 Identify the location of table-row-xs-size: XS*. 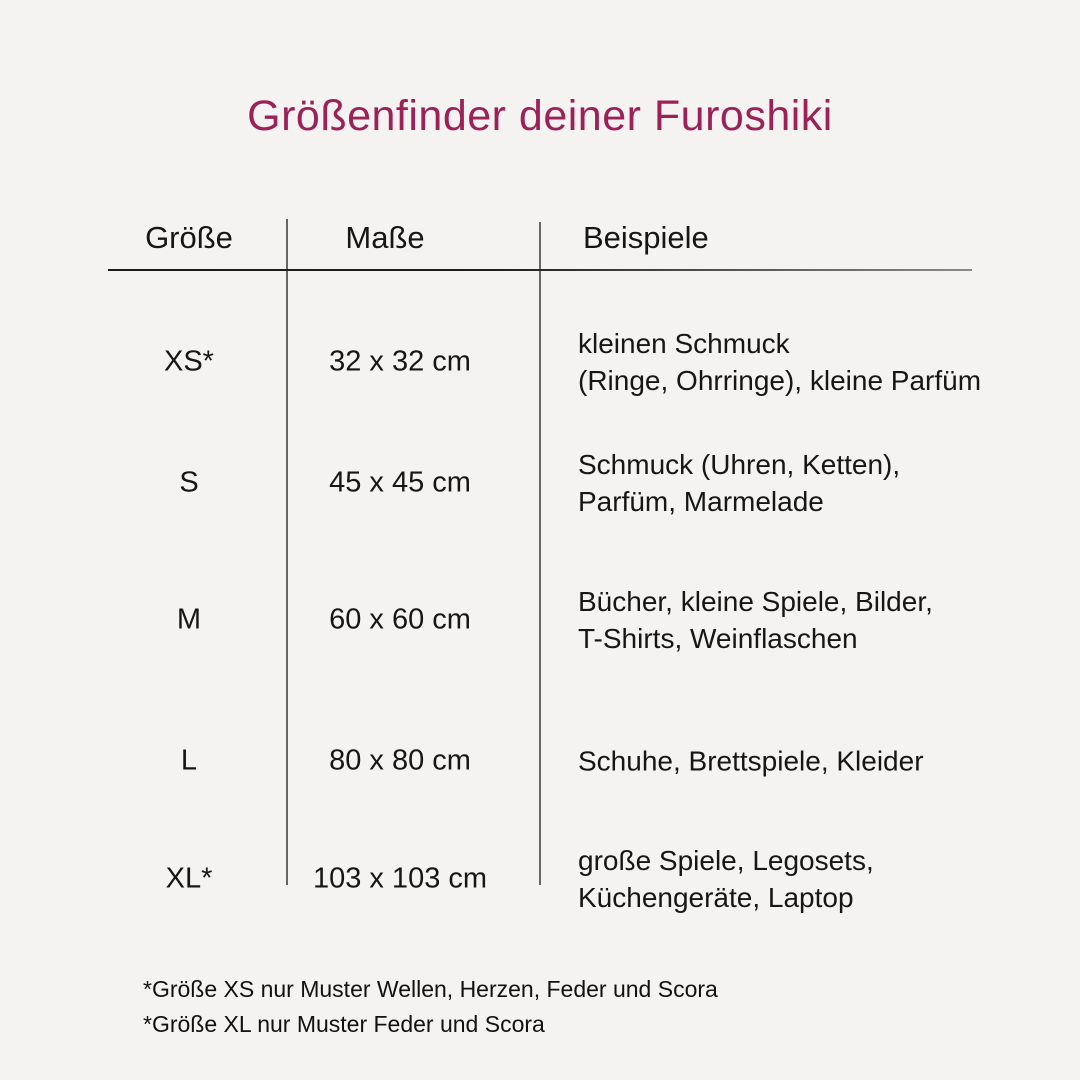
(189, 361).